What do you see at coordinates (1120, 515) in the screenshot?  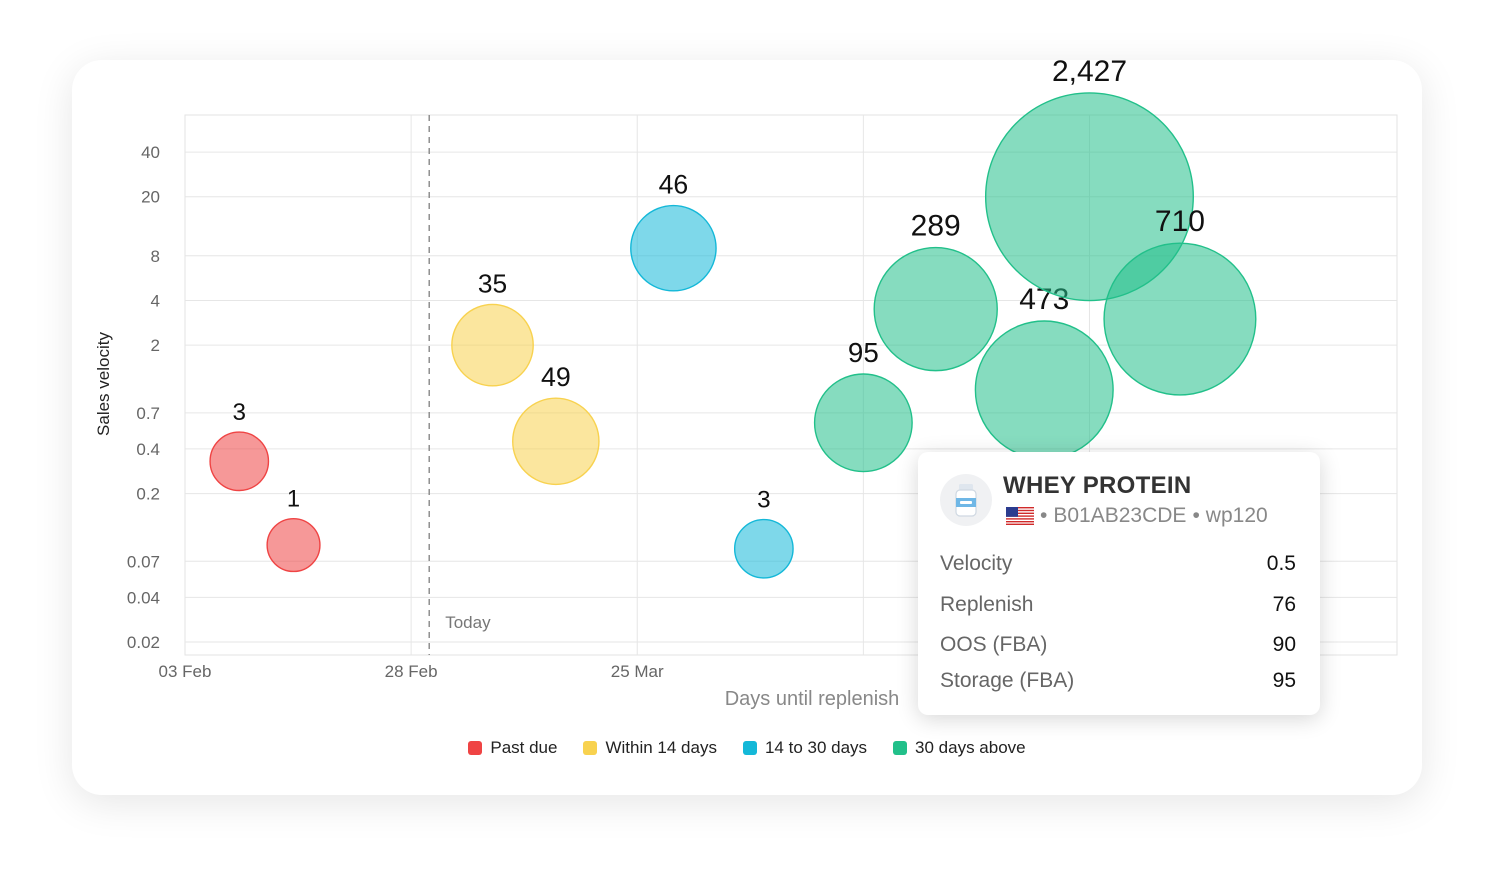 I see `product-asin: B01AB23CDE` at bounding box center [1120, 515].